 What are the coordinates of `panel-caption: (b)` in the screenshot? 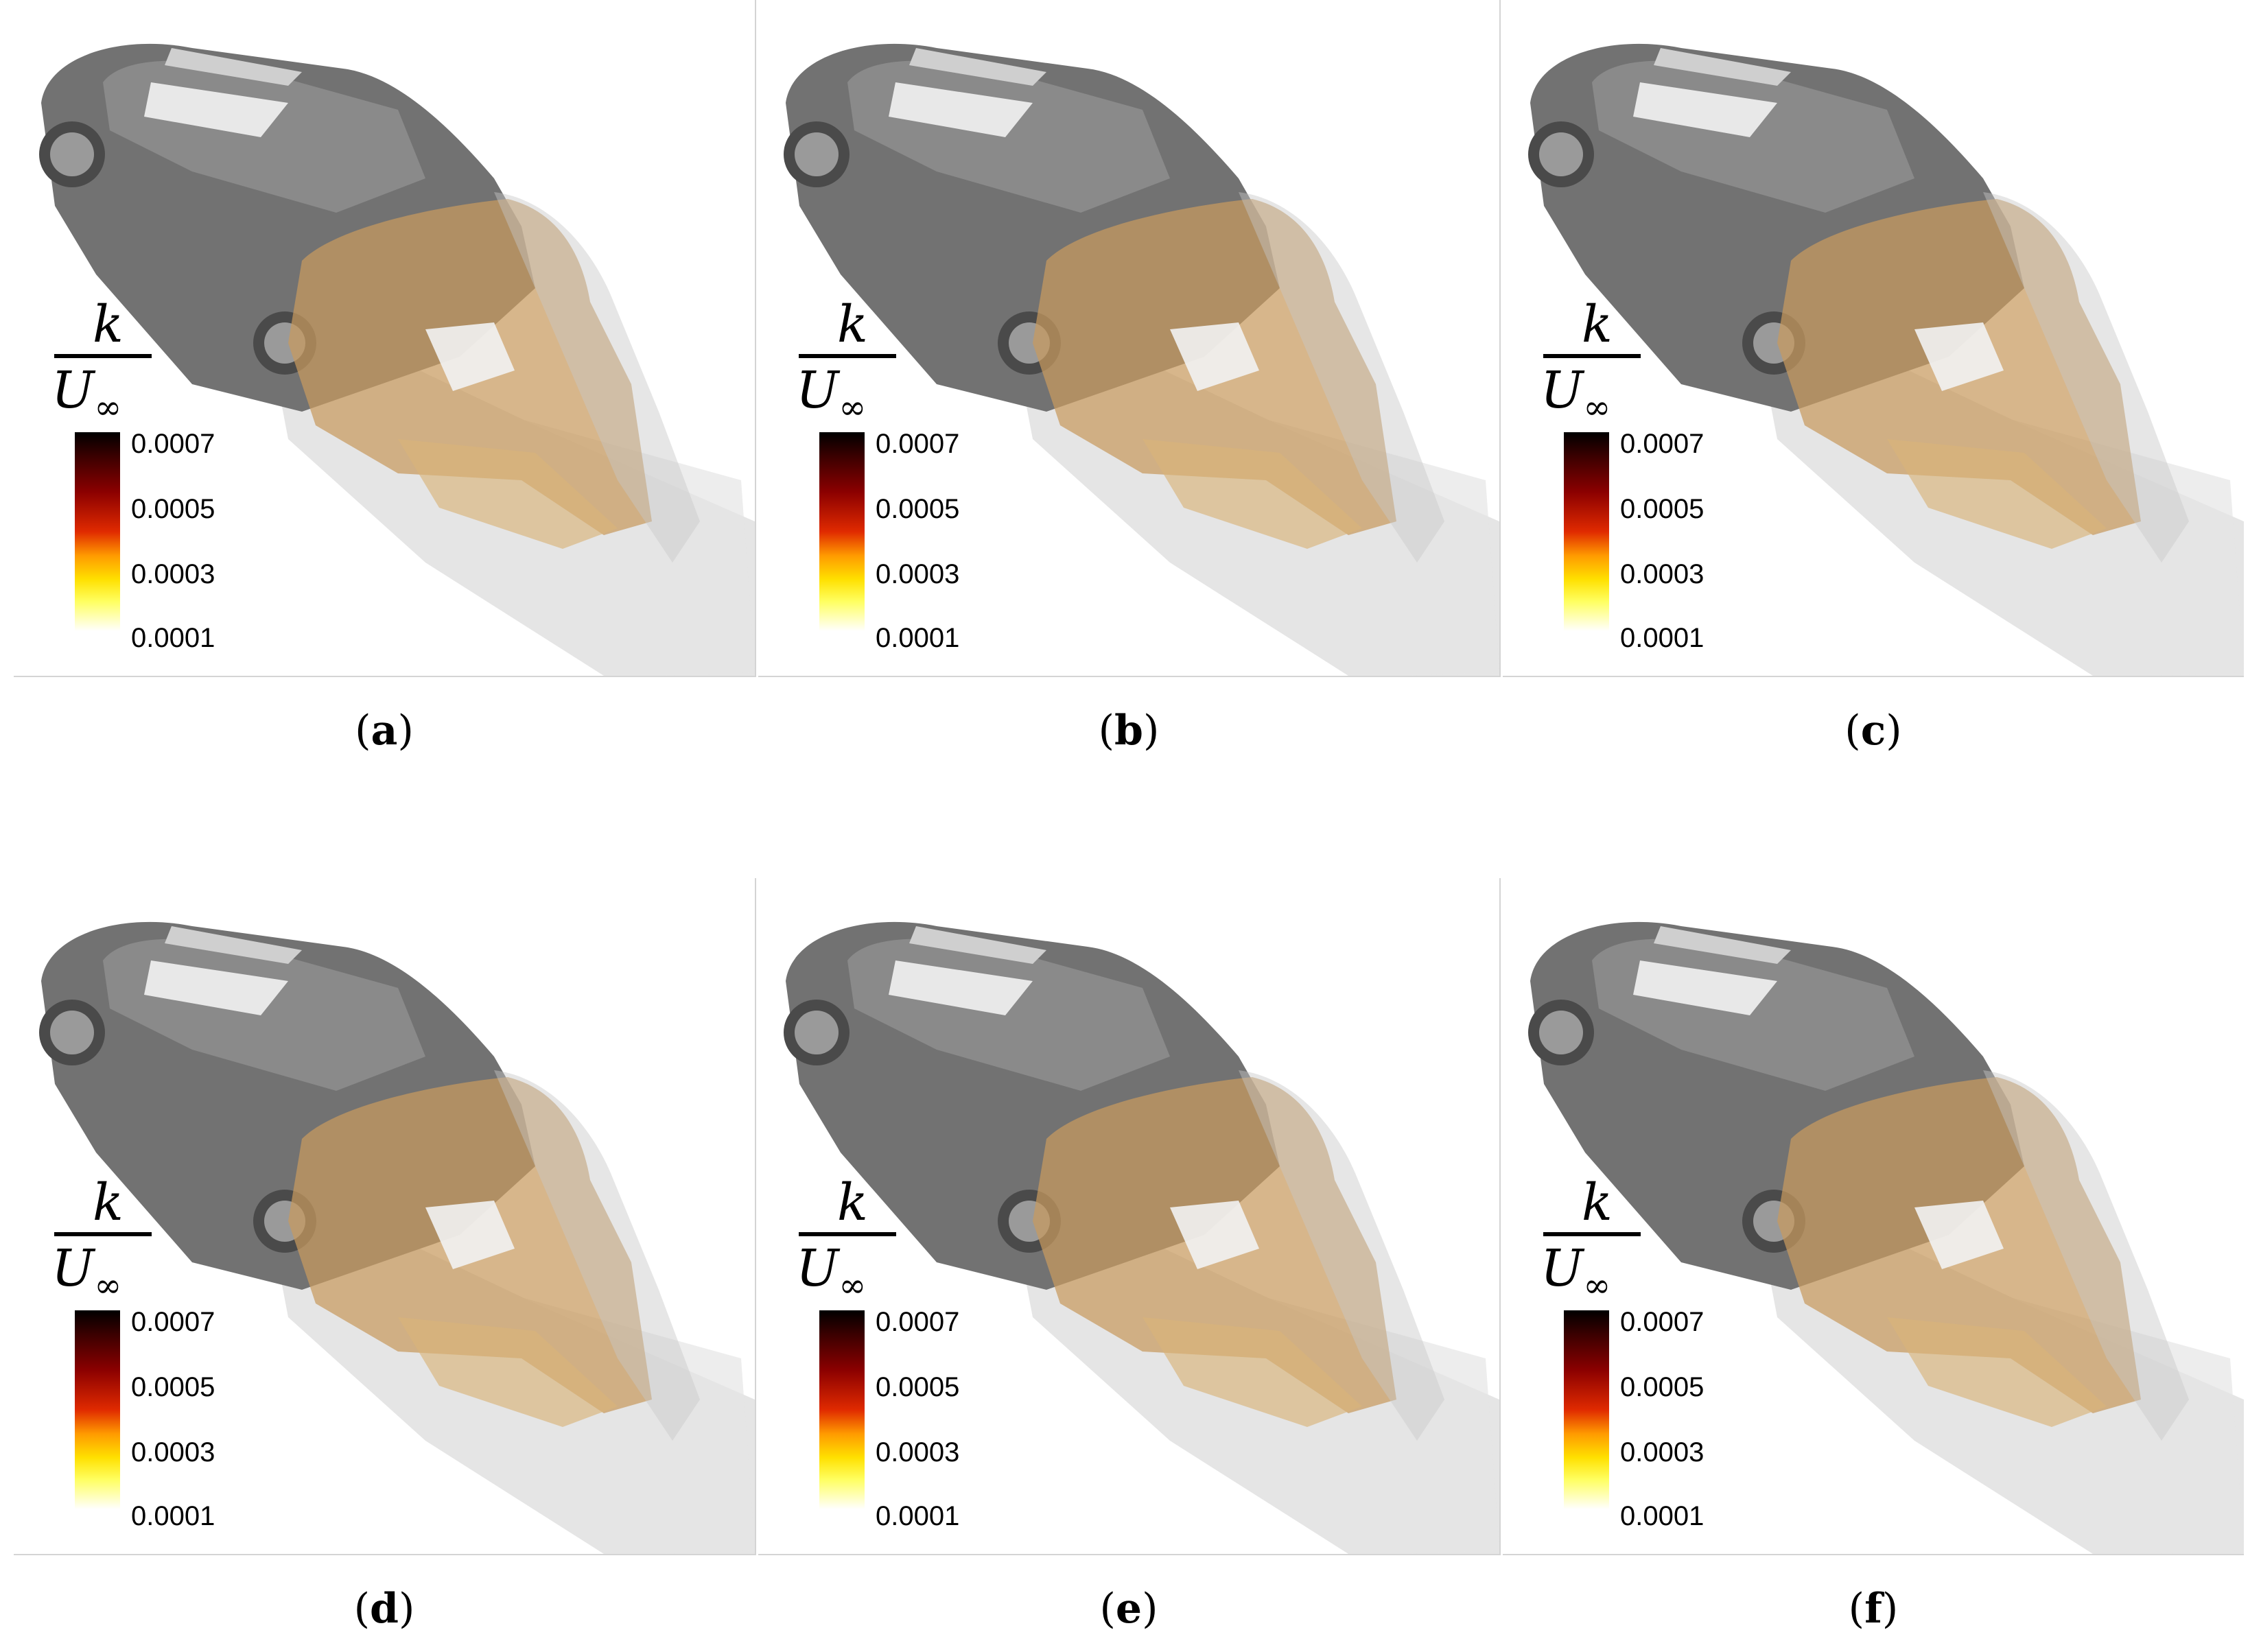 It's located at (1129, 731).